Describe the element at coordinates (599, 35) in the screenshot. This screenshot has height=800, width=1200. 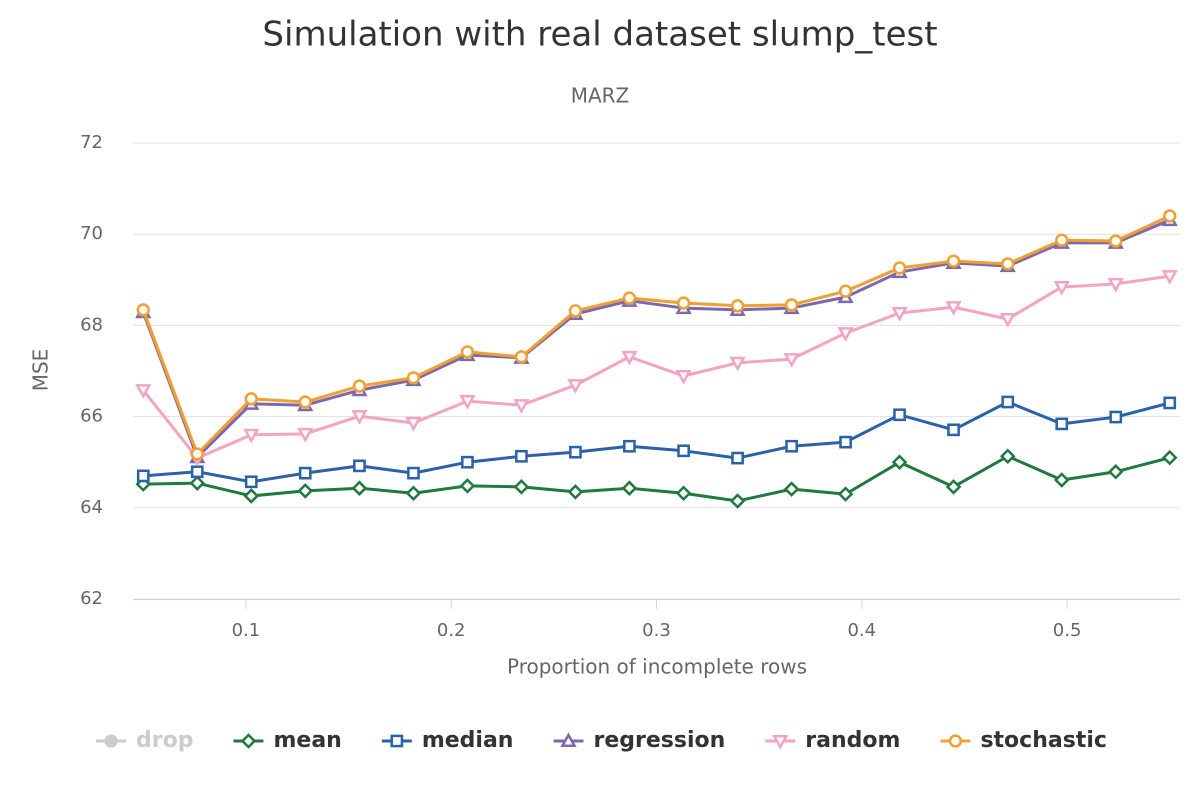
I see `chart-title: Simulation with real dataset slump_test` at that location.